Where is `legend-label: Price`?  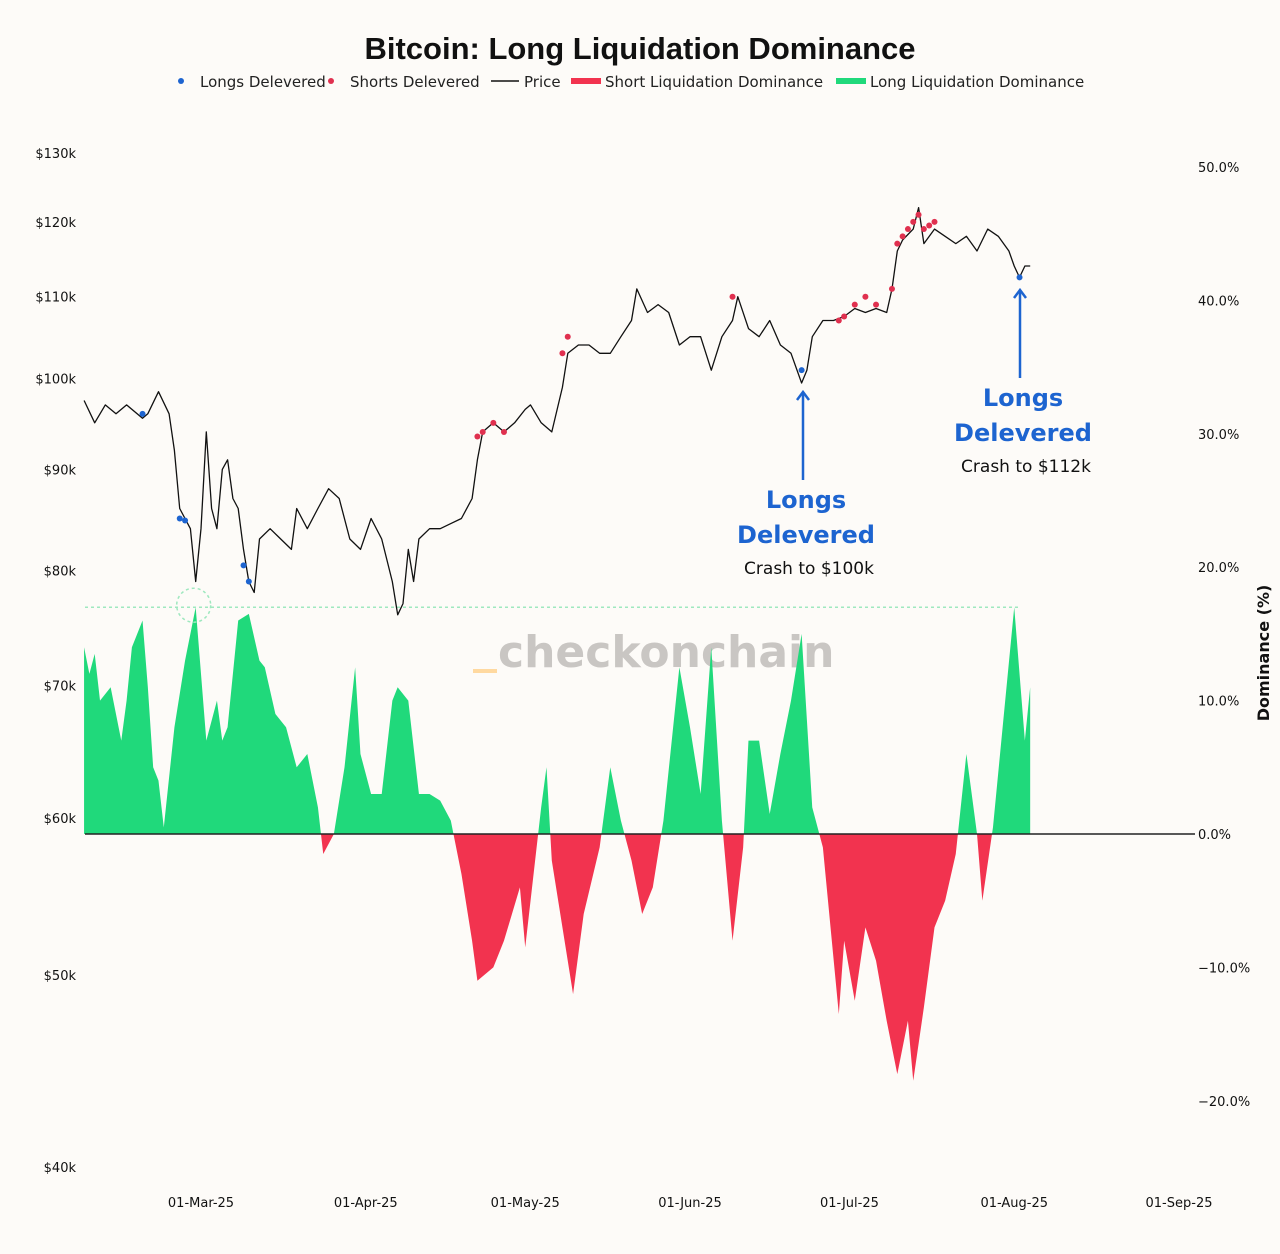 legend-label: Price is located at coordinates (542, 82).